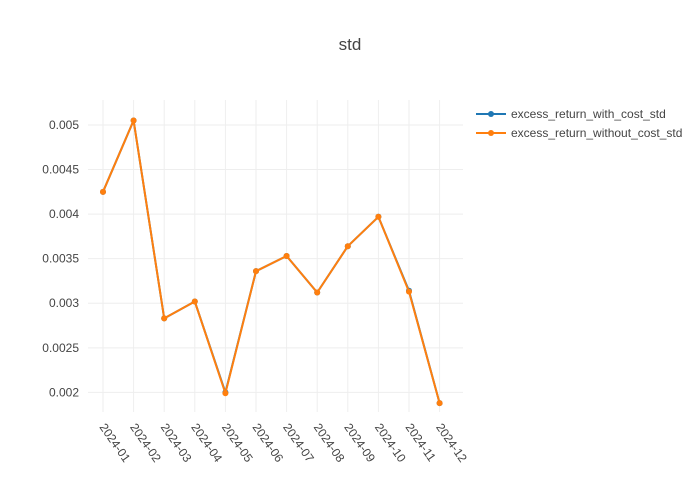  I want to click on y-axis-ticks: 0.002 0.0025 0.003 0.0035 0.004 0.0045 0.005, so click(60, 258).